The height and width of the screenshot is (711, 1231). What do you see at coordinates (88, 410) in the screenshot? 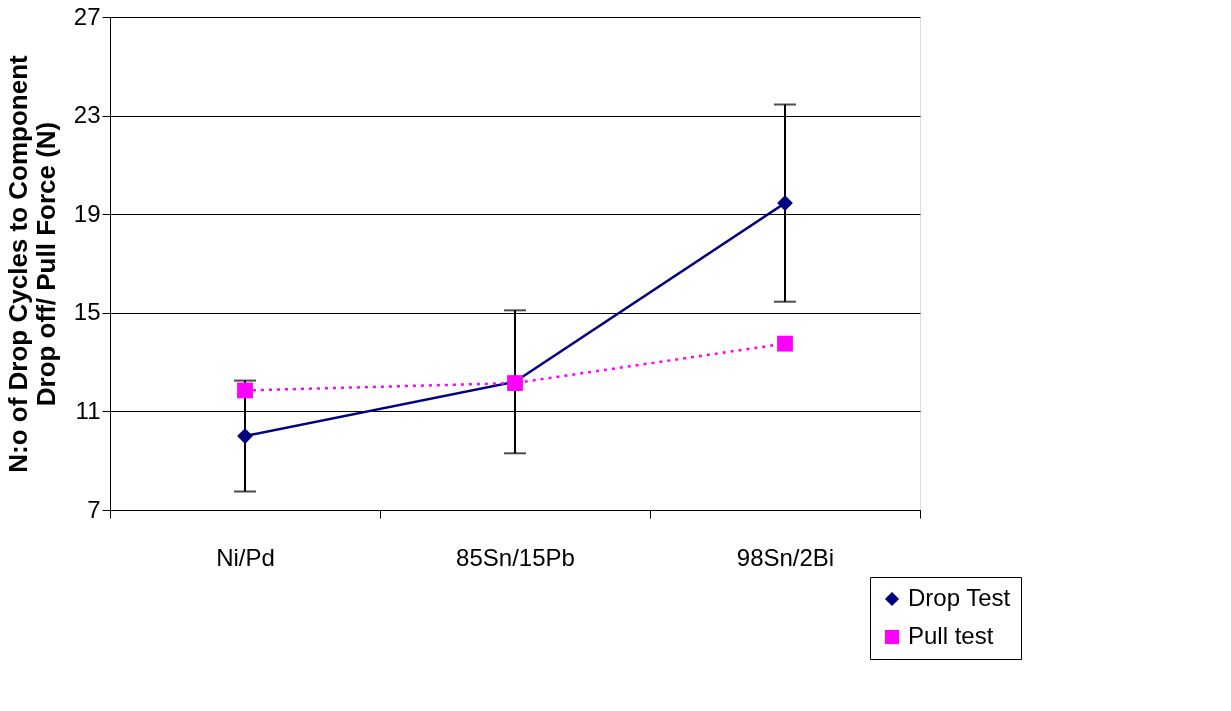
I see `y-tick-label: 11` at bounding box center [88, 410].